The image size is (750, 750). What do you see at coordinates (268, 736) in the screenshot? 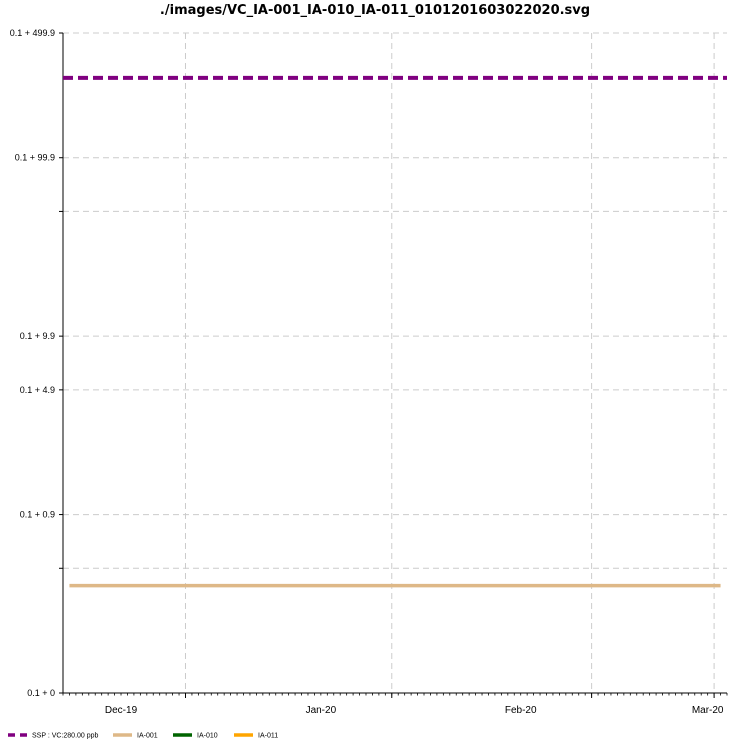
I see `legend-label: IA-011` at bounding box center [268, 736].